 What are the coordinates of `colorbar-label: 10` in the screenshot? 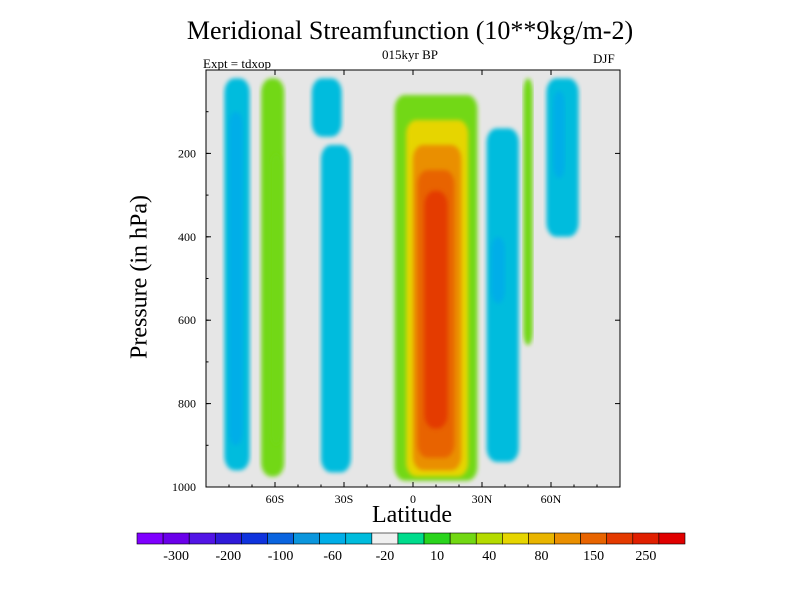 It's located at (437, 556).